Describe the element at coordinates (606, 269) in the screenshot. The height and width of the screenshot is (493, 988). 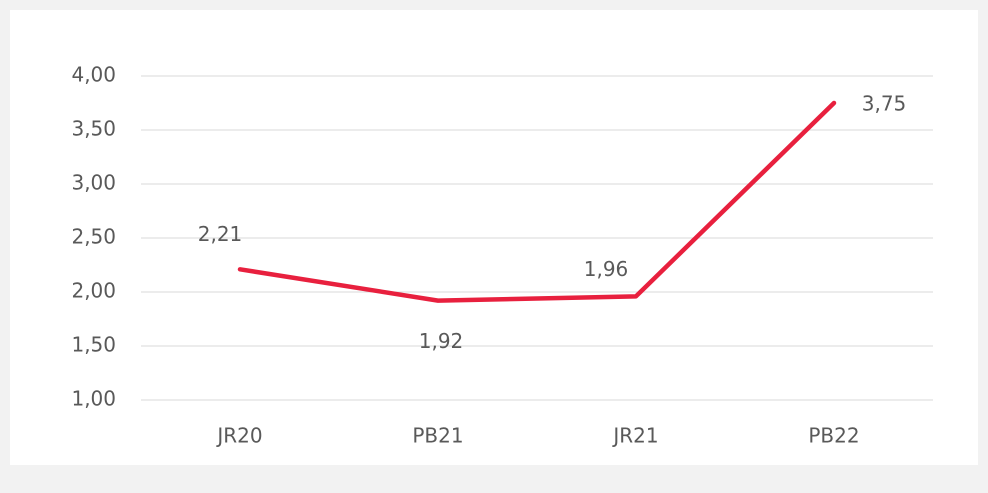
I see `data-label: 1,96` at that location.